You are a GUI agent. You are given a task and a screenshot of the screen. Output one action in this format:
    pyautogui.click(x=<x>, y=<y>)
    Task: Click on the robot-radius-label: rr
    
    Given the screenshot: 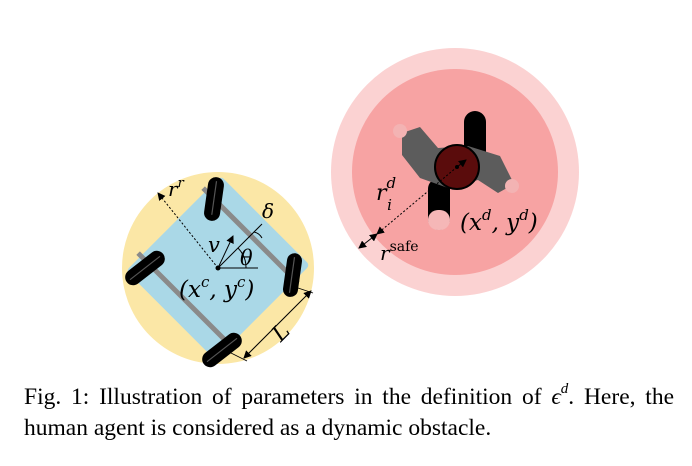 What is the action you would take?
    pyautogui.click(x=176, y=188)
    